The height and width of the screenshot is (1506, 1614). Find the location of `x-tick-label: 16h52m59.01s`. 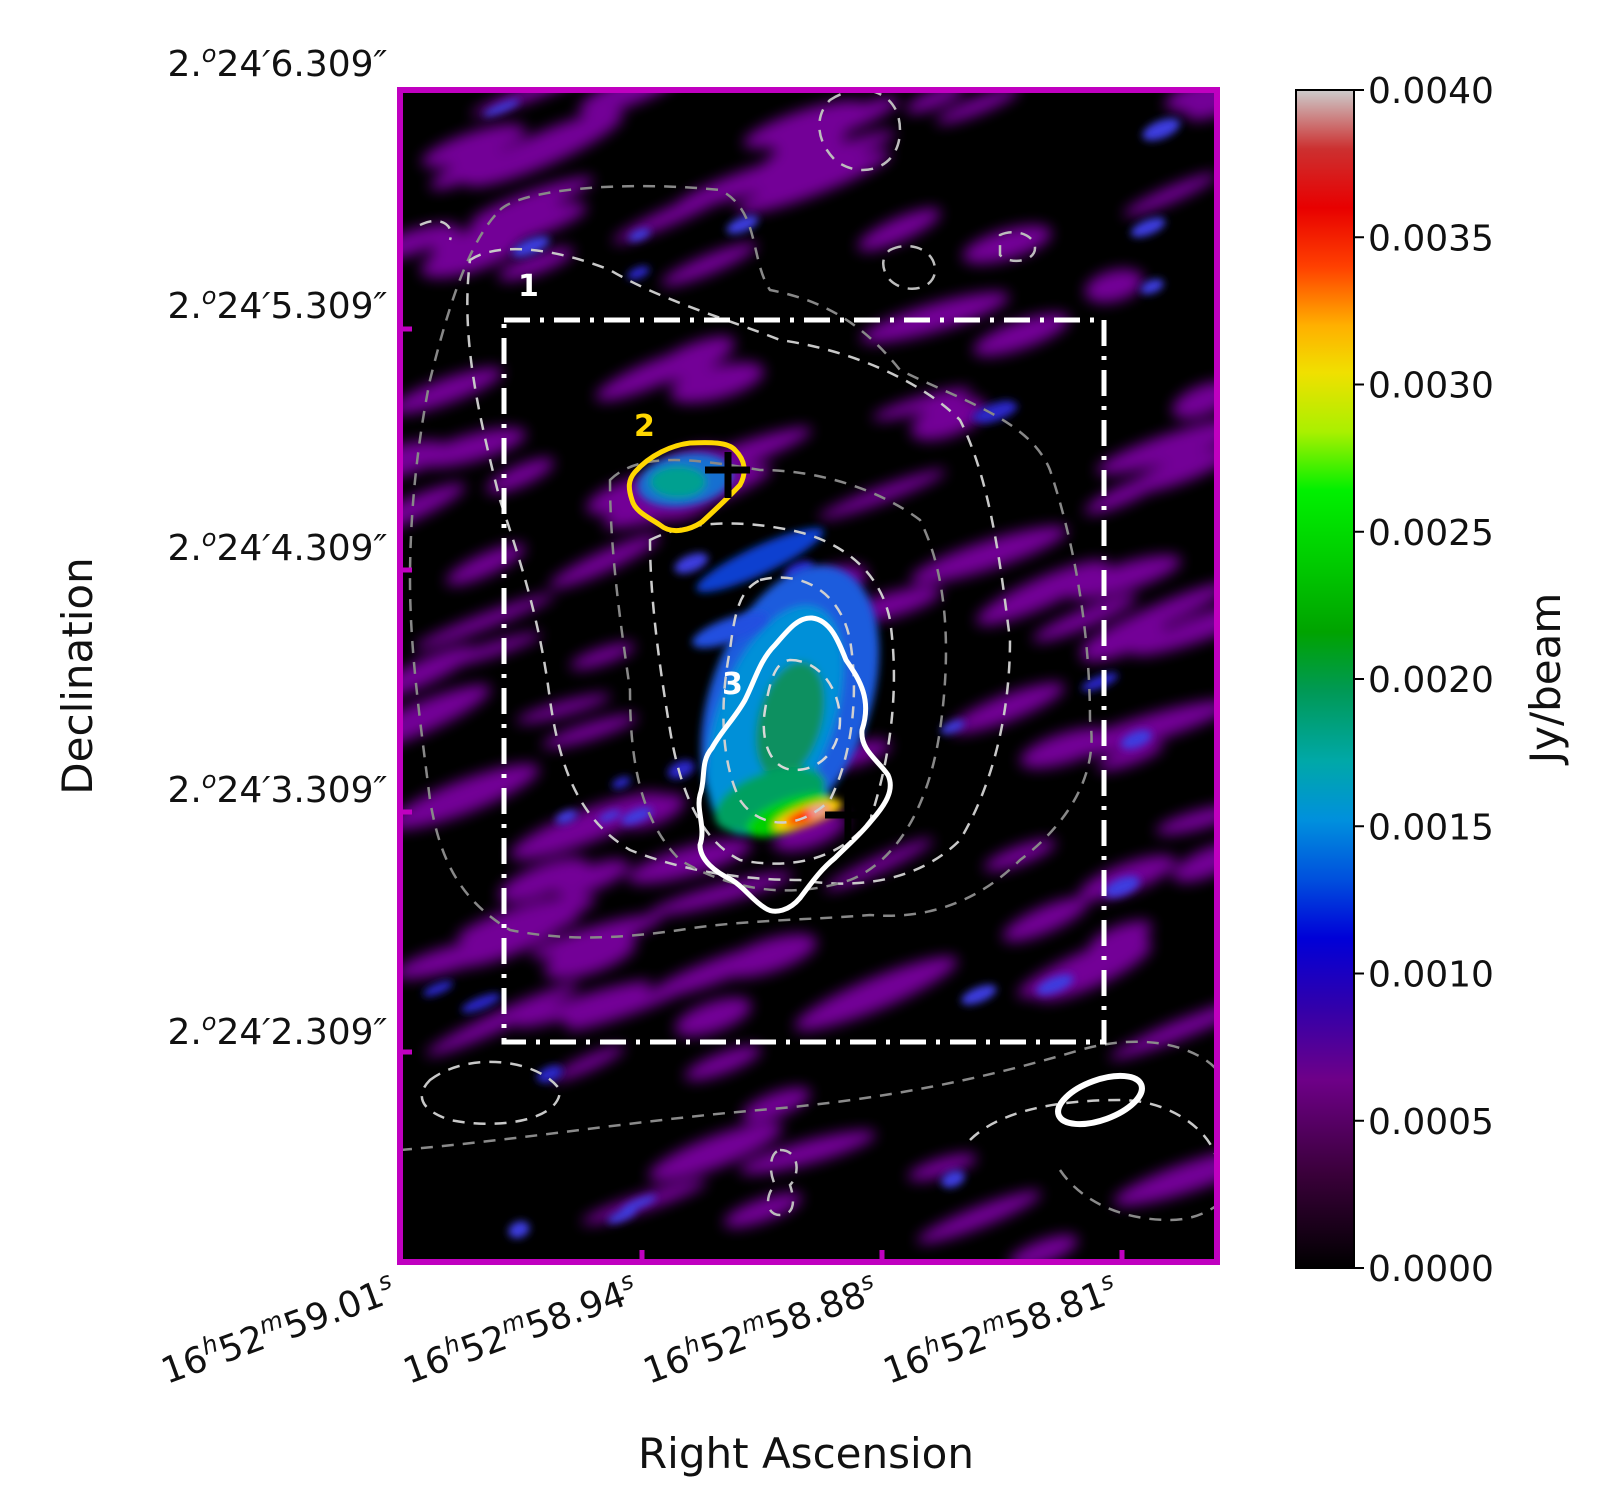

x-tick-label: 16h52m59.01s is located at coordinates (278, 1329).